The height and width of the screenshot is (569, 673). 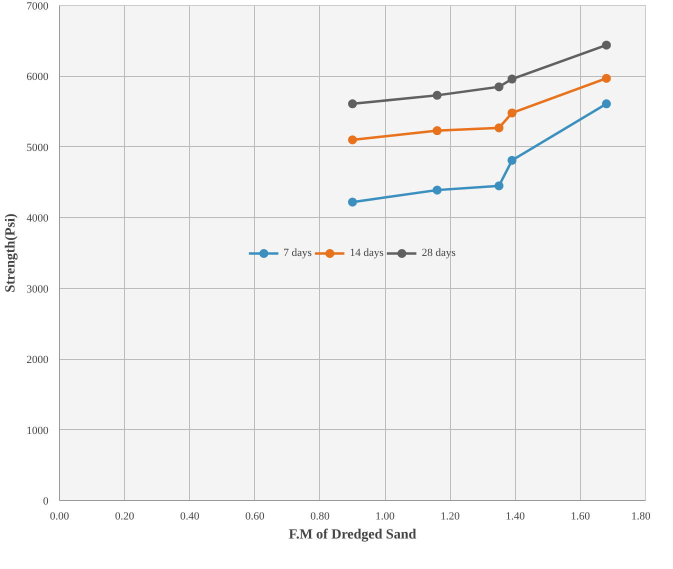 I want to click on y-tick-label: 1000, so click(x=37, y=430).